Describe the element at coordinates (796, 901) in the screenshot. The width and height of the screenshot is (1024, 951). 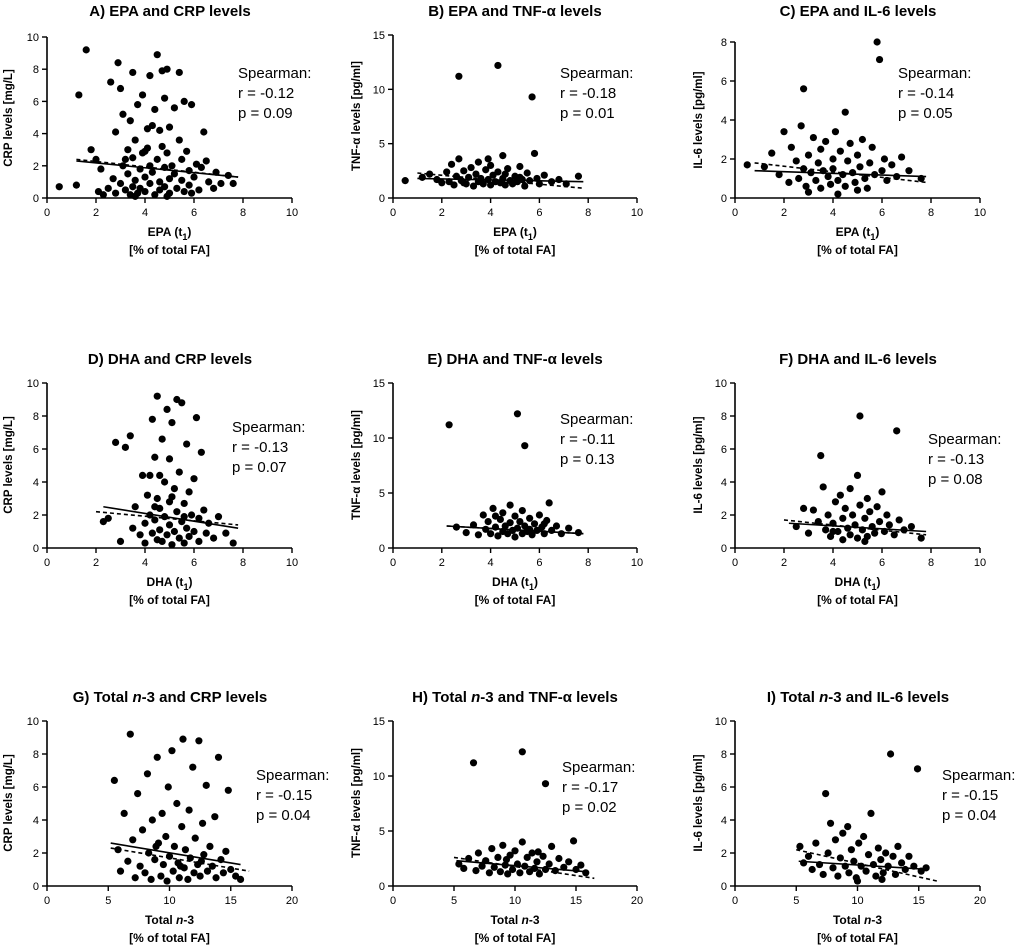
I see `x-tick-label: 5` at that location.